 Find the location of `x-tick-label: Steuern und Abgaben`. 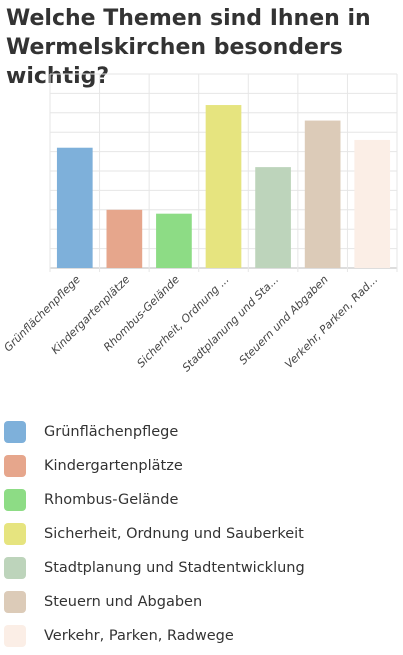

x-tick-label: Steuern und Abgaben is located at coordinates (284, 320).